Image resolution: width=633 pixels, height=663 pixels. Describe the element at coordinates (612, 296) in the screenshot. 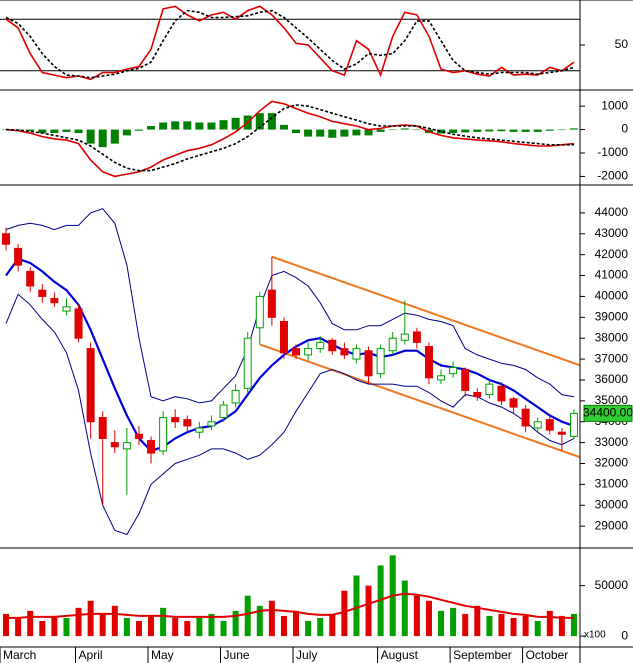

I see `y-tick-label: 40000` at that location.